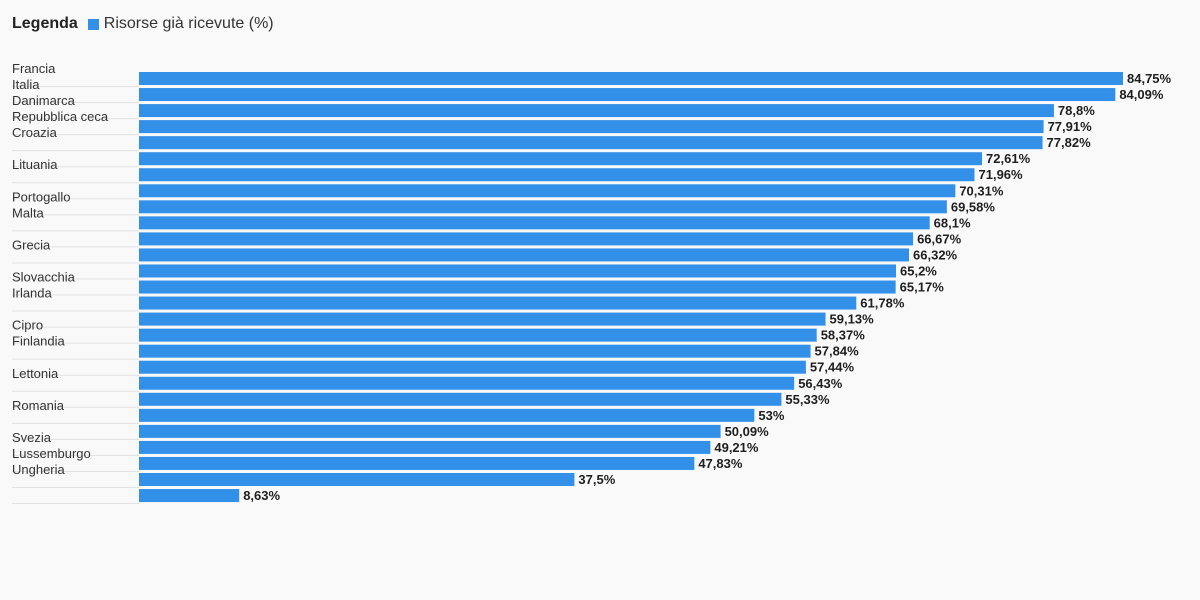  What do you see at coordinates (39, 469) in the screenshot?
I see `category-label: Ungheria` at bounding box center [39, 469].